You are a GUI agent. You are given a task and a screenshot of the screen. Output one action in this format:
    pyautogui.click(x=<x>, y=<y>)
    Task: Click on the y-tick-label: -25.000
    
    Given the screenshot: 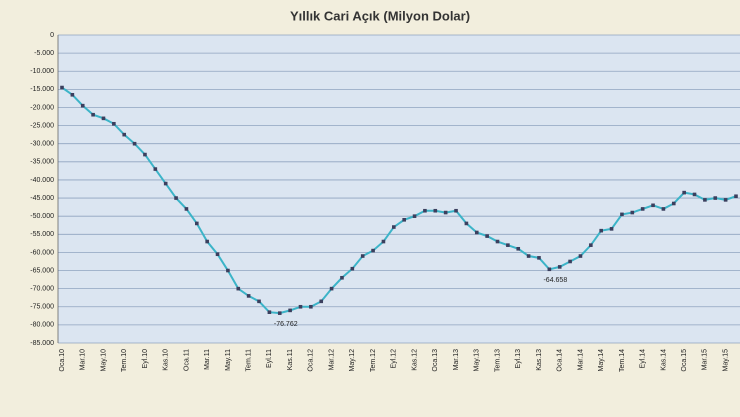 What is the action you would take?
    pyautogui.click(x=42, y=125)
    